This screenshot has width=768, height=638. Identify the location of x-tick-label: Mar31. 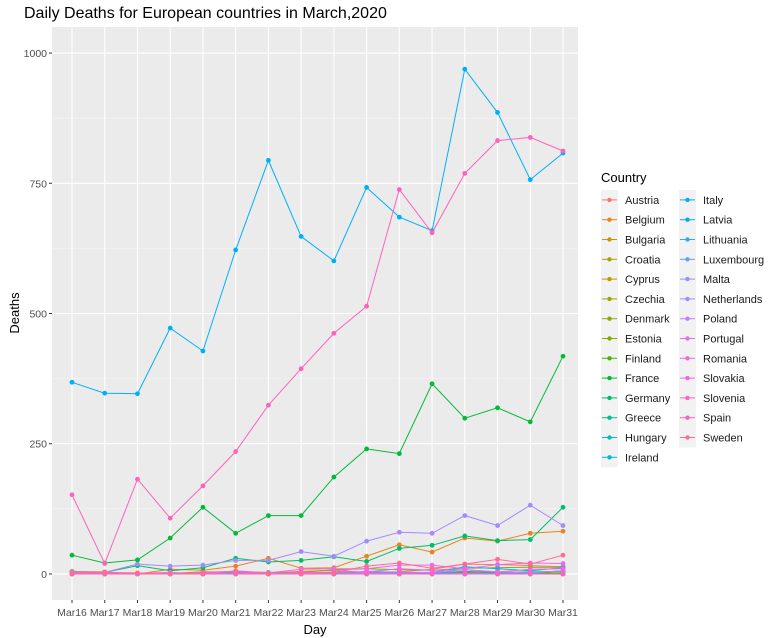
(563, 613).